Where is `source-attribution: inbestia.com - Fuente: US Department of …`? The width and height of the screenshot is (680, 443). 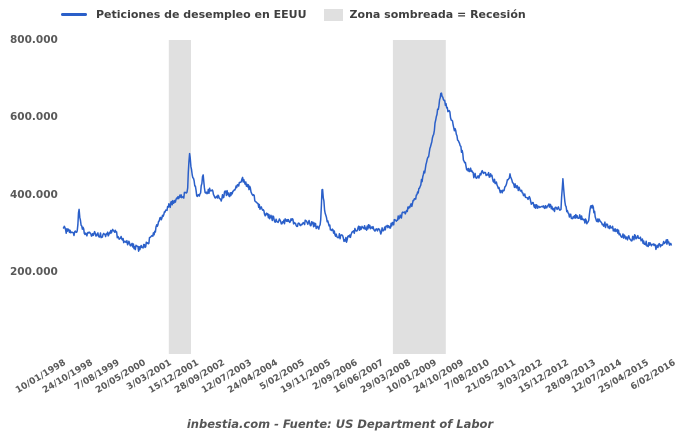
source-attribution: inbestia.com - Fuente: US Department of … is located at coordinates (340, 424).